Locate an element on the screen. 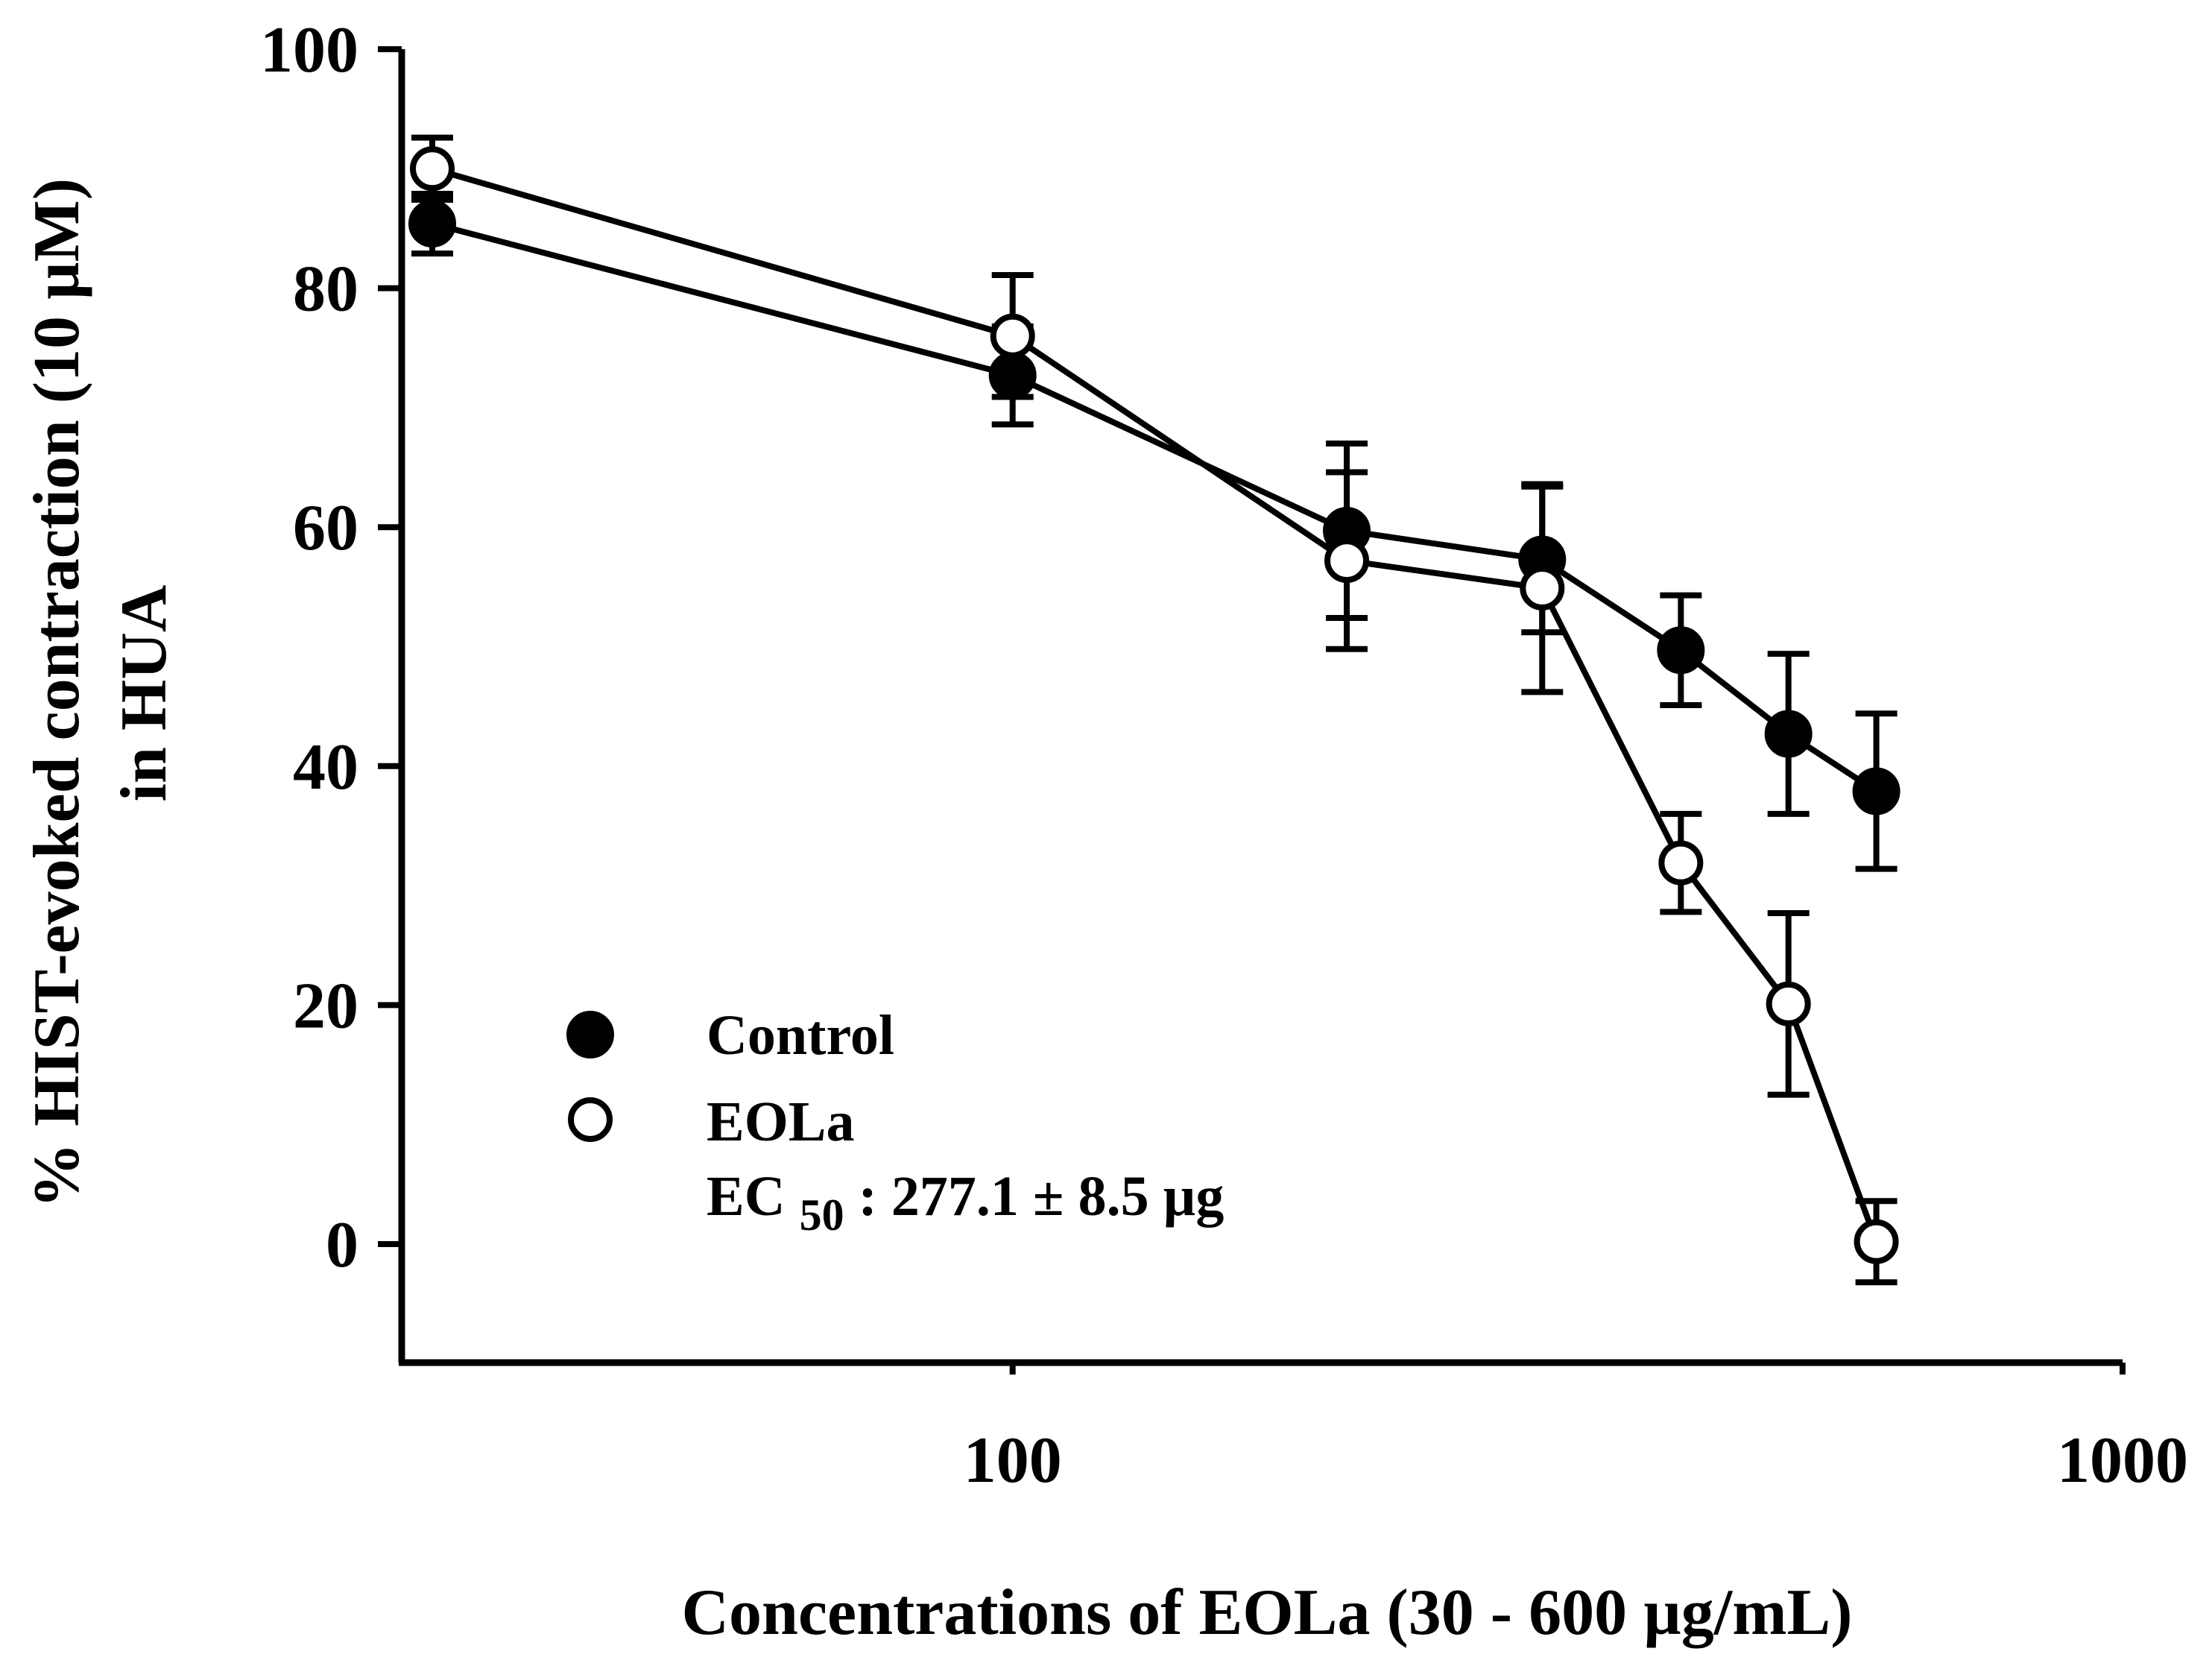  y-axis-title-line-2: in HUA is located at coordinates (144, 693).